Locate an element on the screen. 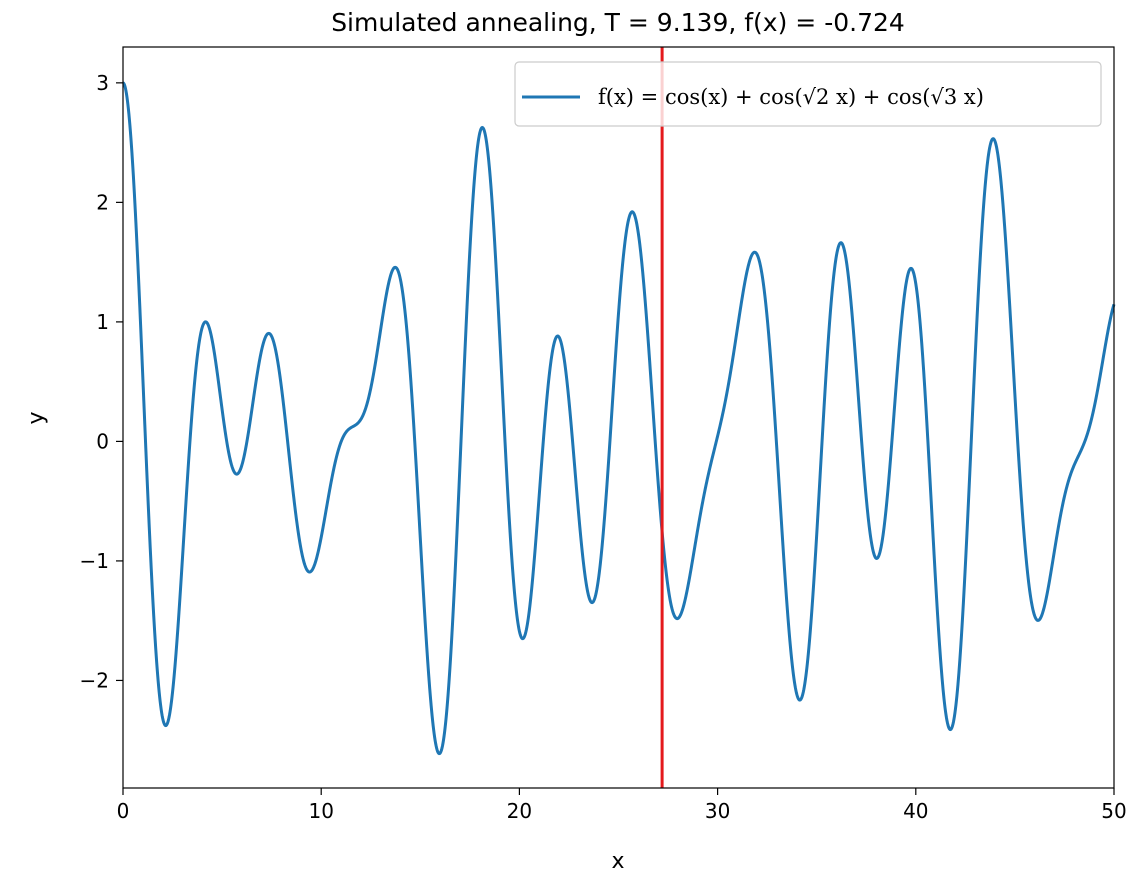 The height and width of the screenshot is (880, 1138). y-tick-label: −2 is located at coordinates (94, 680).